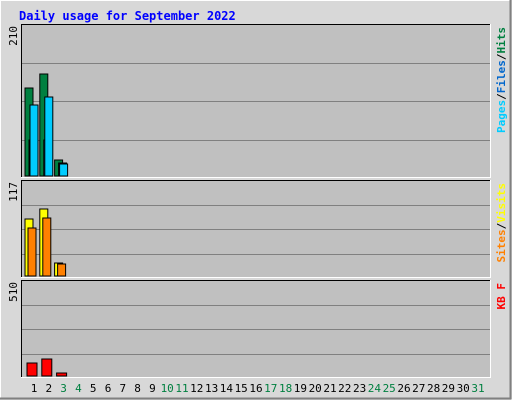  I want to click on x-tick-label: 10, so click(167, 388).